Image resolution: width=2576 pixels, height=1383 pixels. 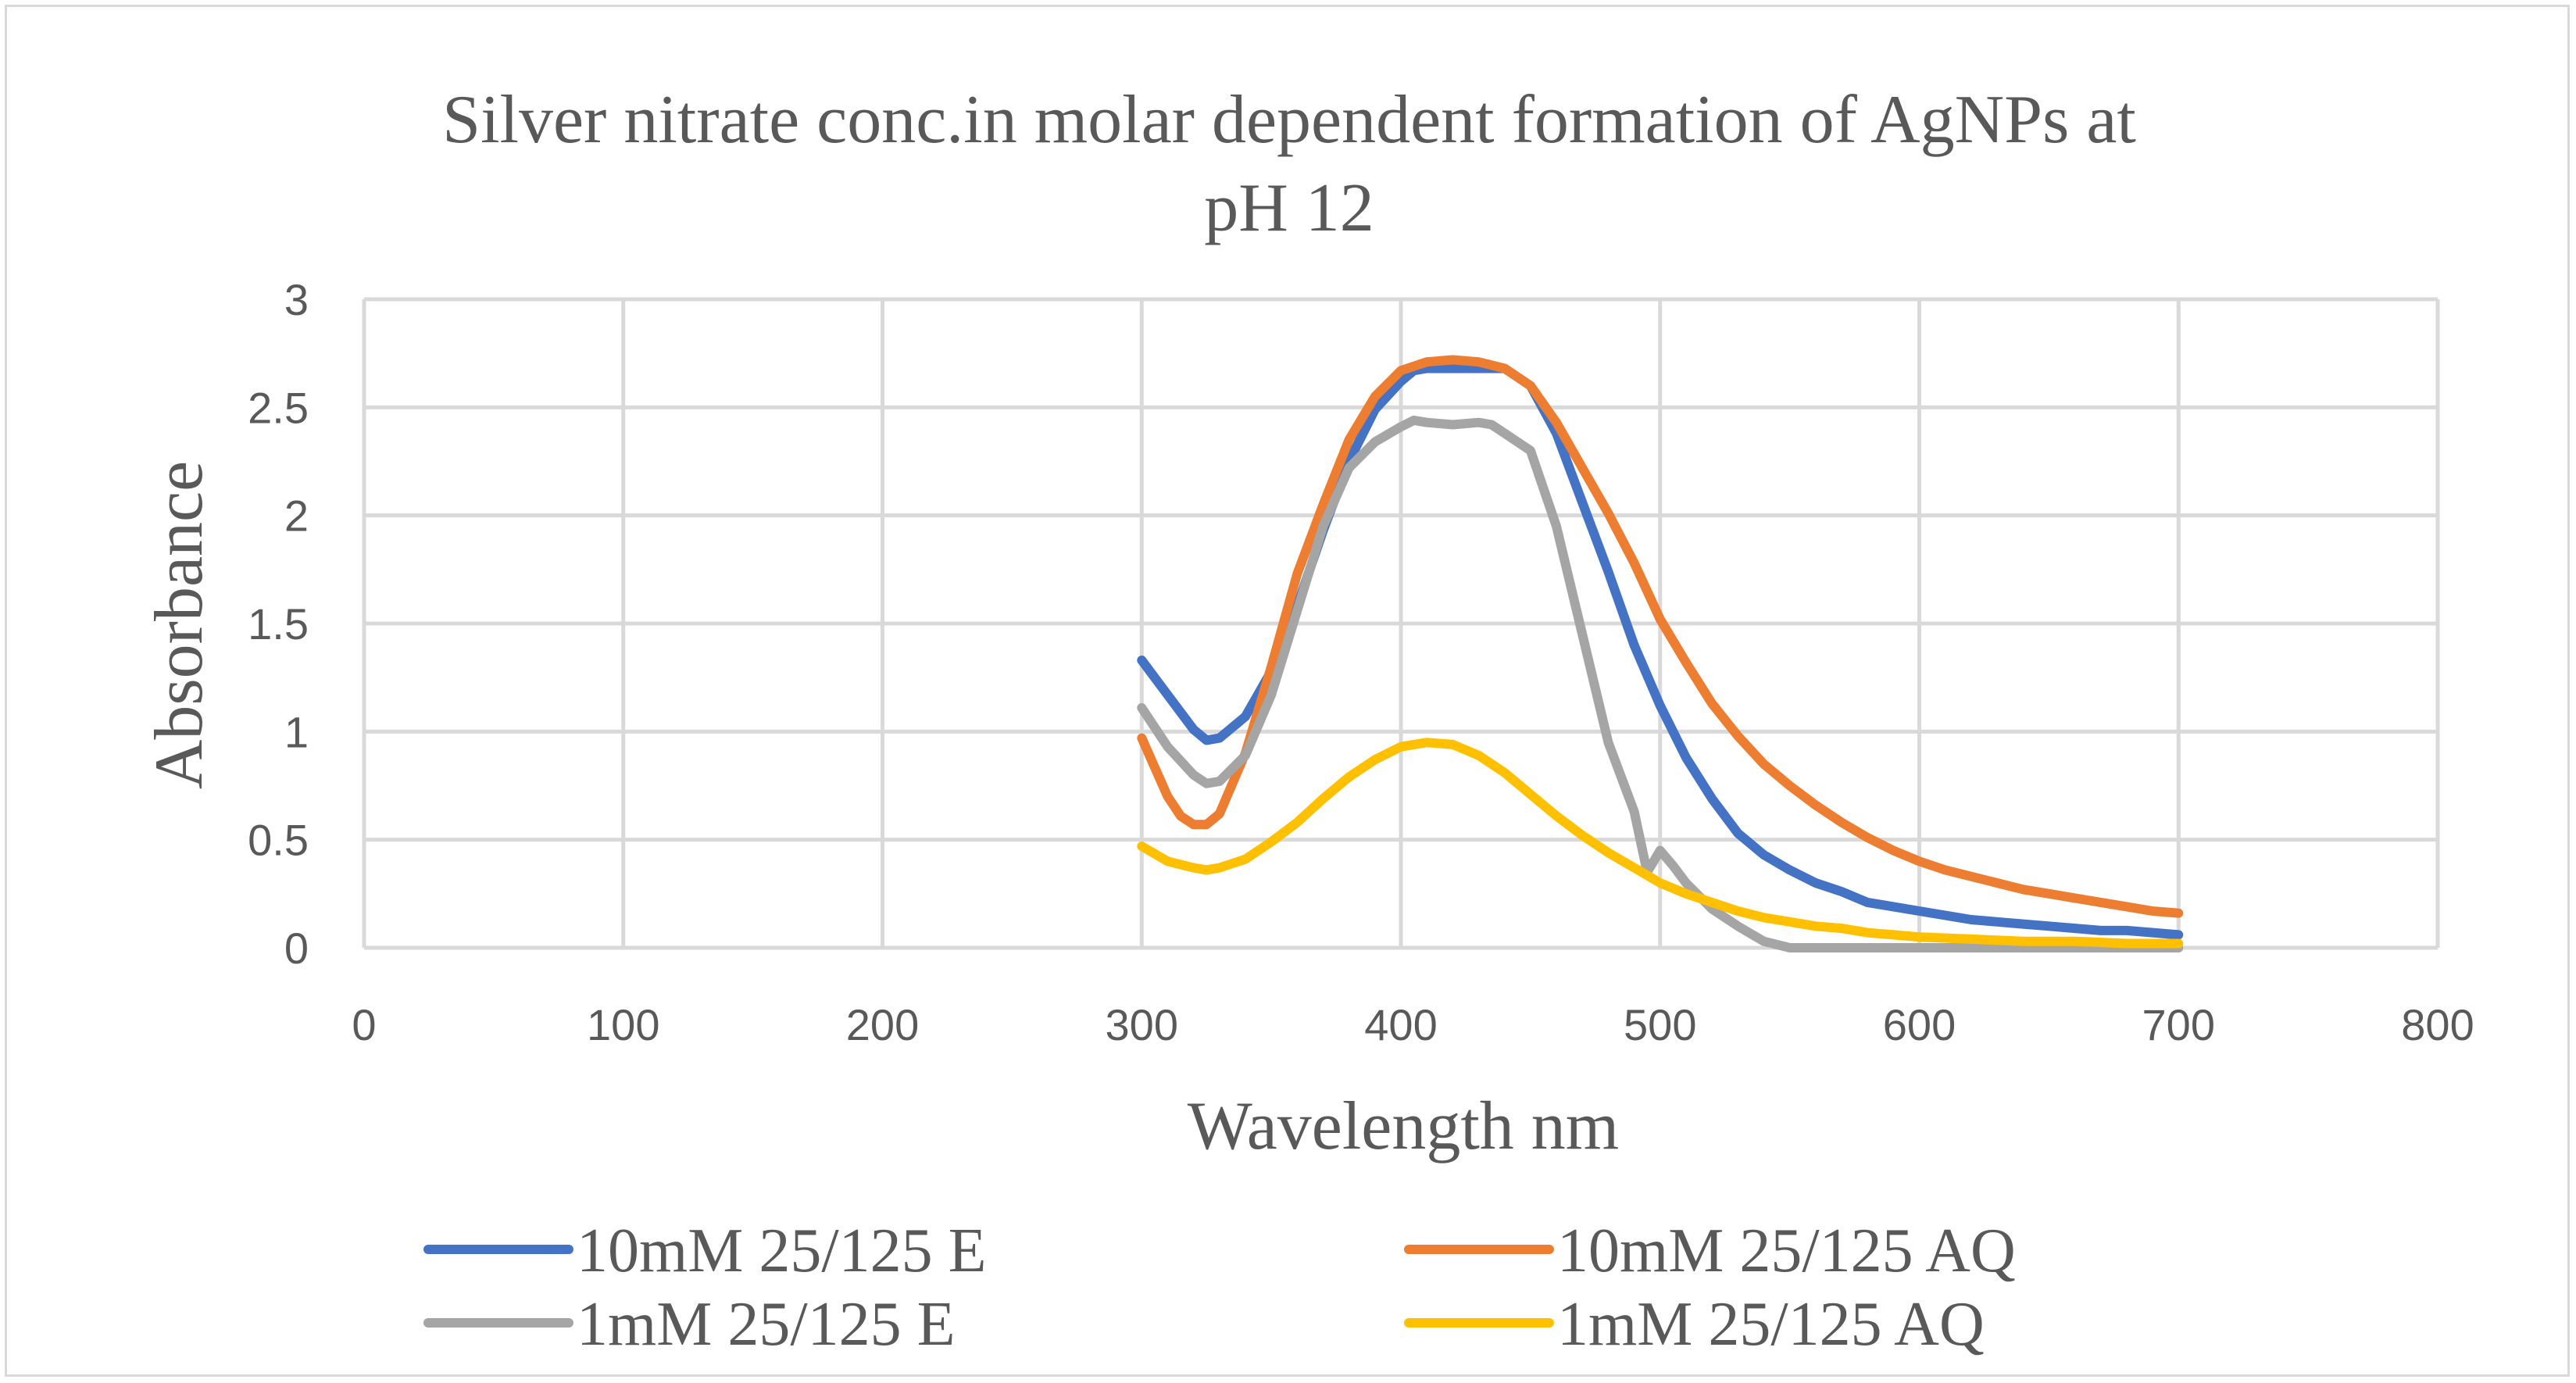 What do you see at coordinates (1771, 1324) in the screenshot?
I see `legend-label: 1mM 25/125 AQ` at bounding box center [1771, 1324].